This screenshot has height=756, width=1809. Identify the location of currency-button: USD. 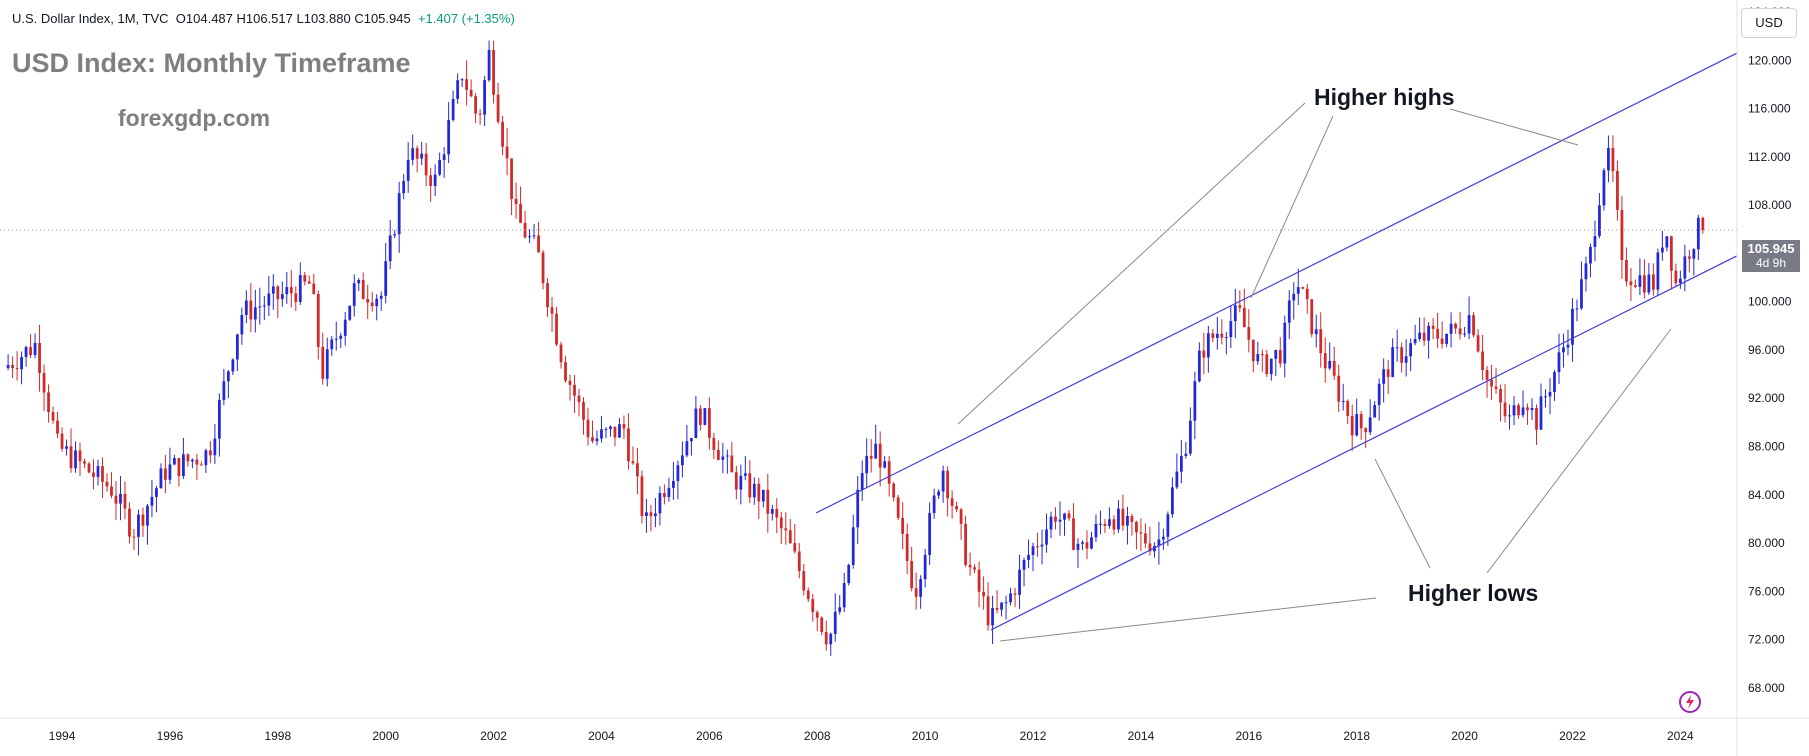
(1769, 23).